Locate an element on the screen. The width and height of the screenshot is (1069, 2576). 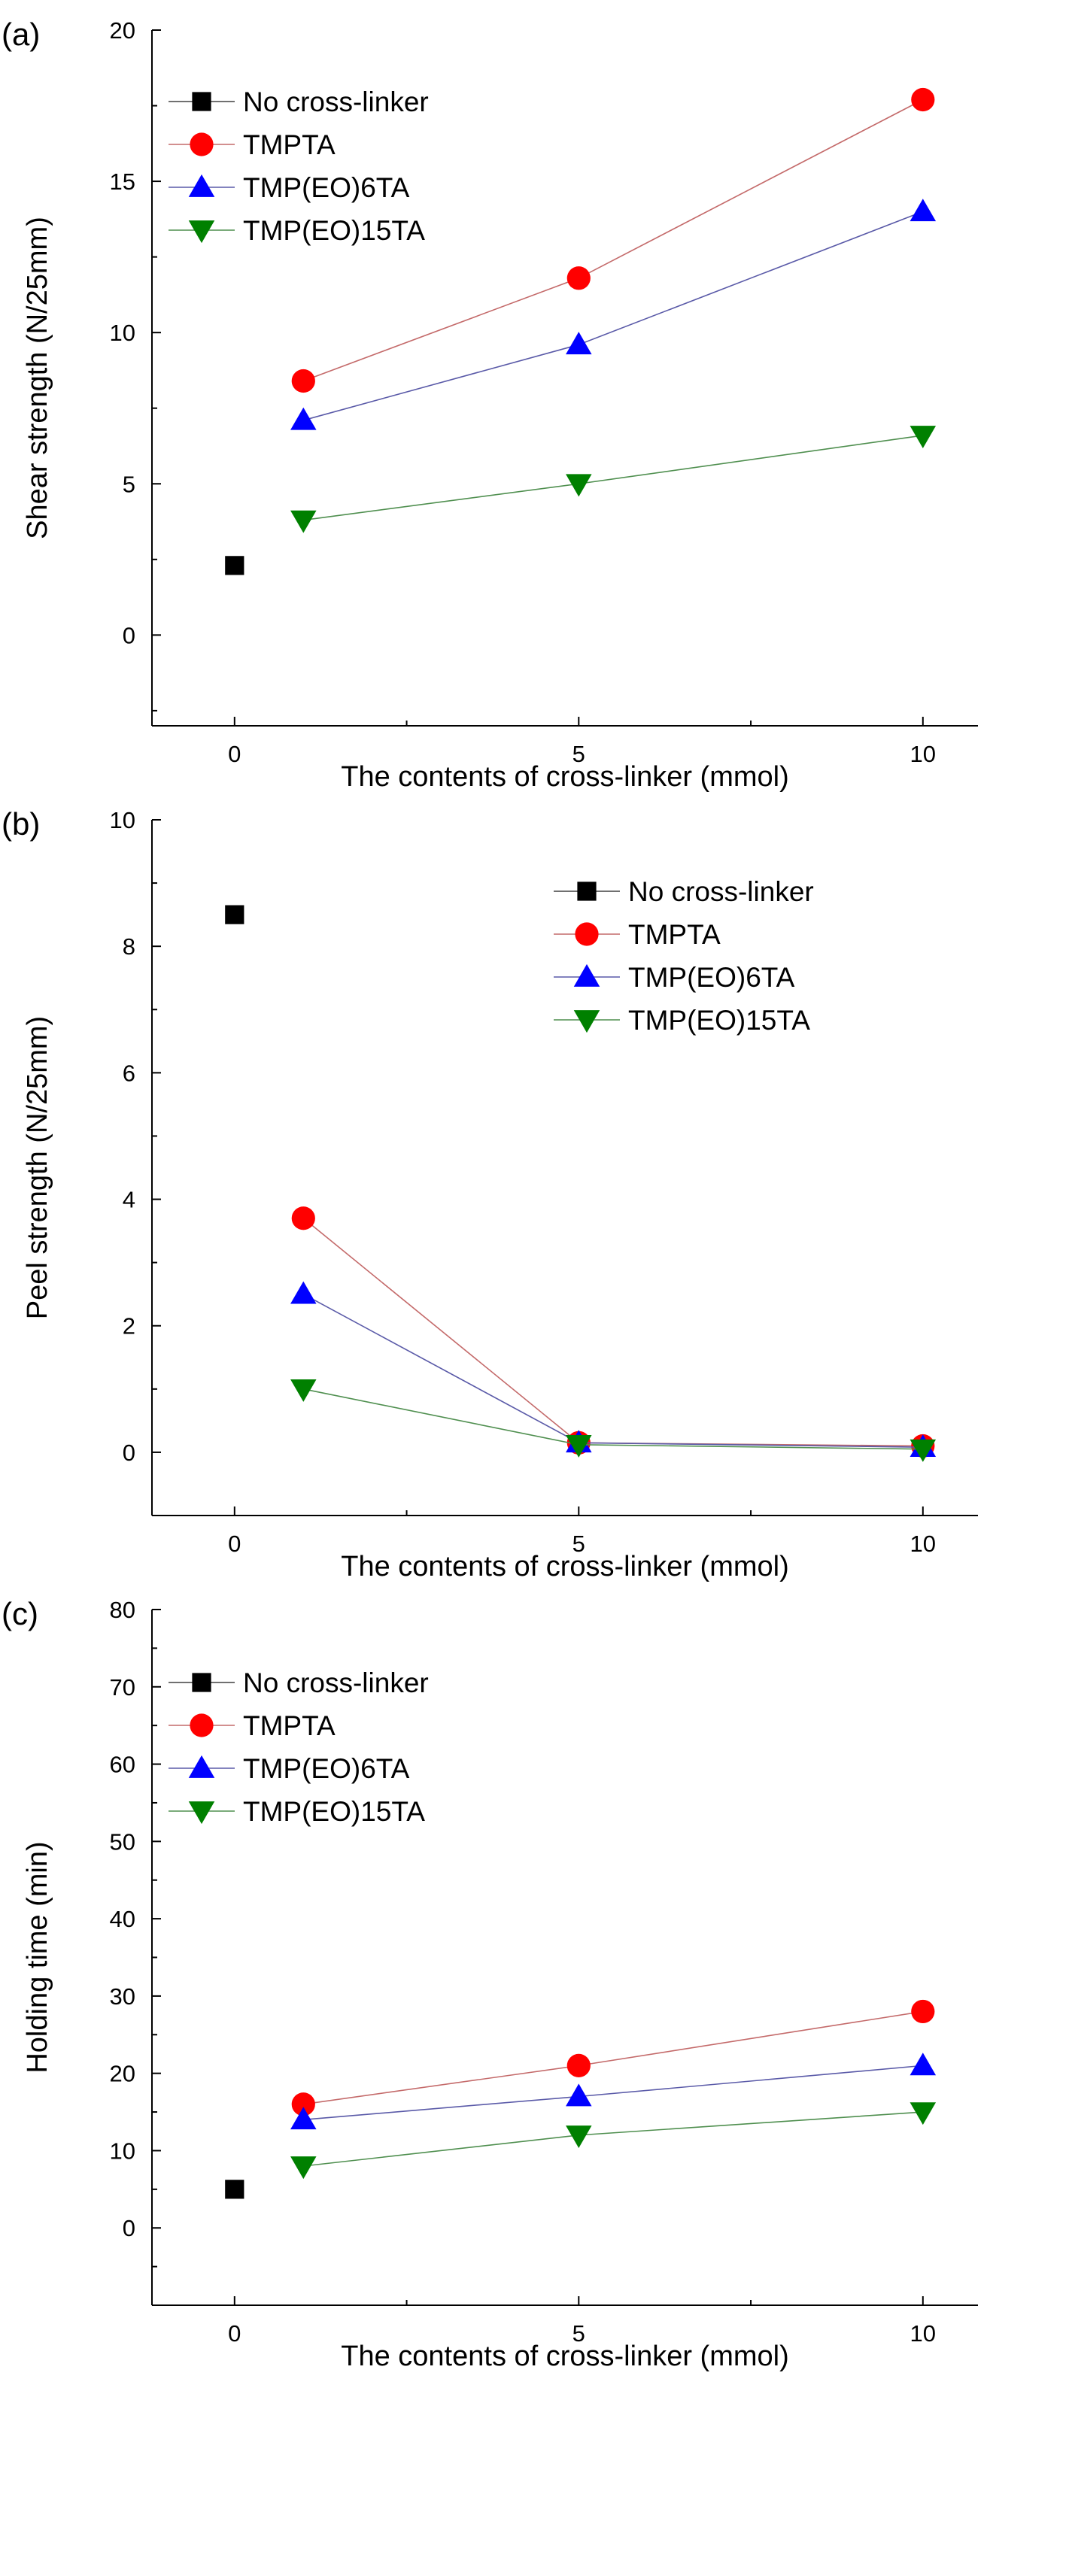
panel-label: (b) is located at coordinates (21, 824).